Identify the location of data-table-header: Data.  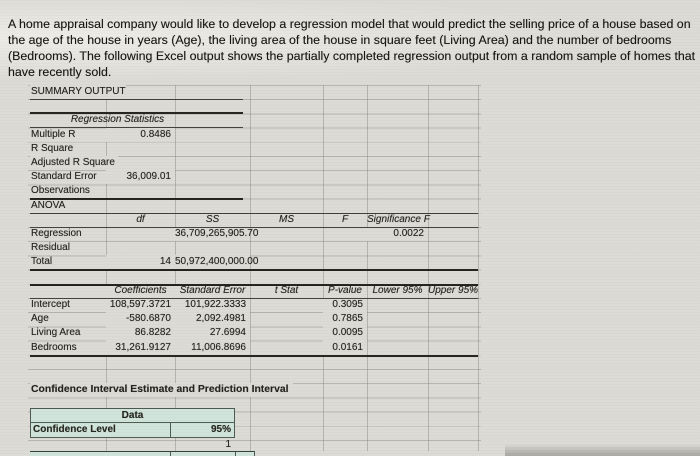
(132, 416).